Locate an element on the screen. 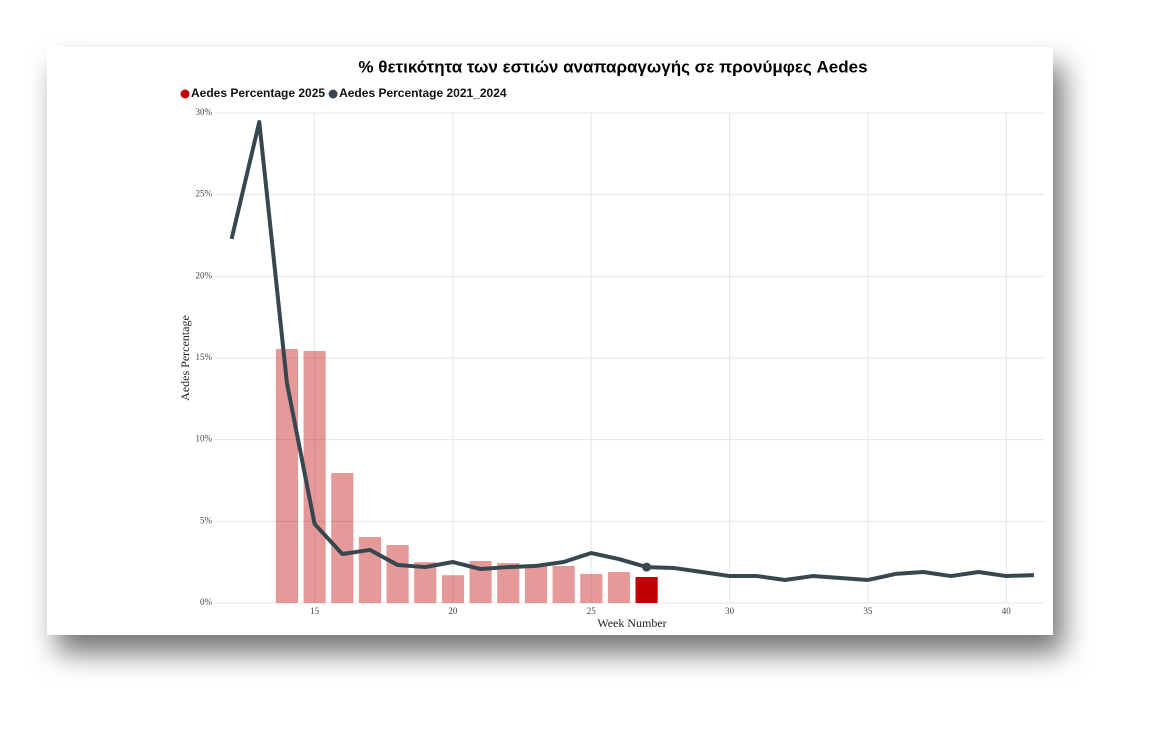 This screenshot has width=1149, height=731. y-tick-label: 0% is located at coordinates (206, 602).